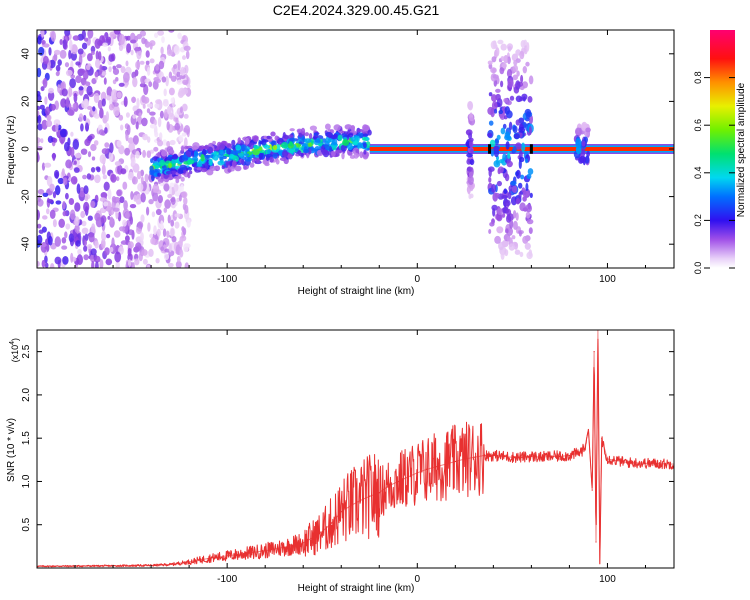 This screenshot has height=600, width=750. Describe the element at coordinates (26, 196) in the screenshot. I see `y-tick-label: -20` at that location.